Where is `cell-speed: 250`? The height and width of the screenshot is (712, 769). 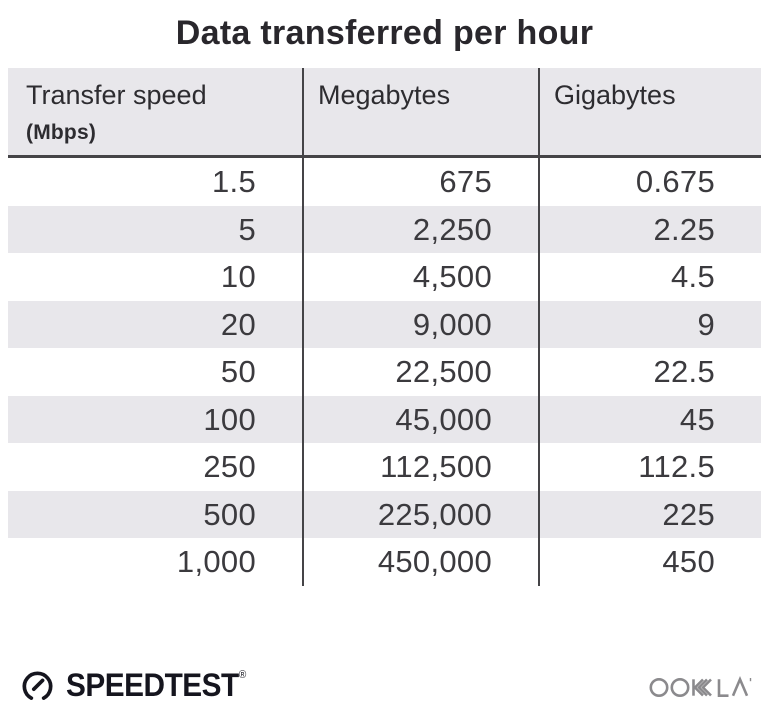
cell-speed: 250 is located at coordinates (229, 466).